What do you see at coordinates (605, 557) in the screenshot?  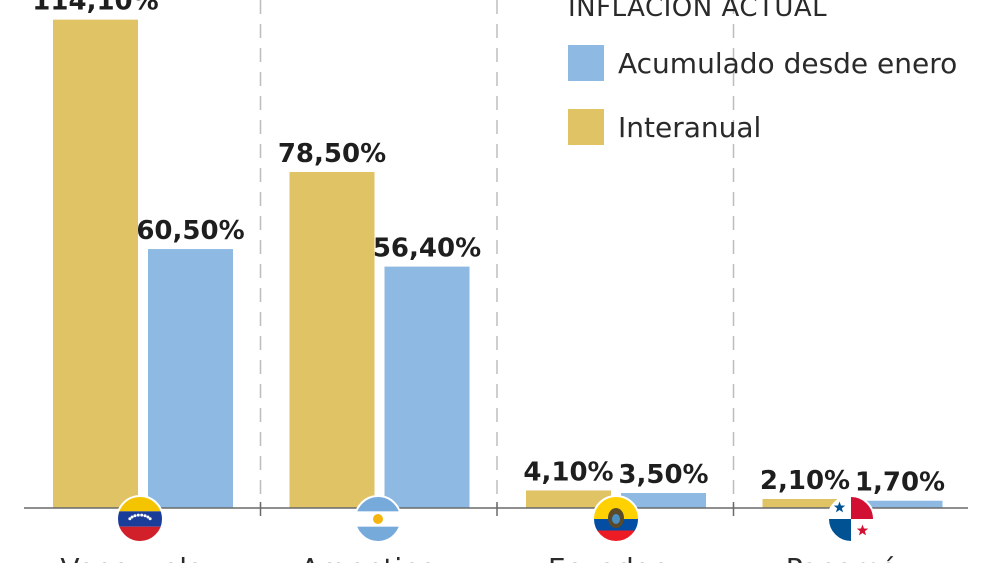 I see `country-label-ecuador: Ecuador` at bounding box center [605, 557].